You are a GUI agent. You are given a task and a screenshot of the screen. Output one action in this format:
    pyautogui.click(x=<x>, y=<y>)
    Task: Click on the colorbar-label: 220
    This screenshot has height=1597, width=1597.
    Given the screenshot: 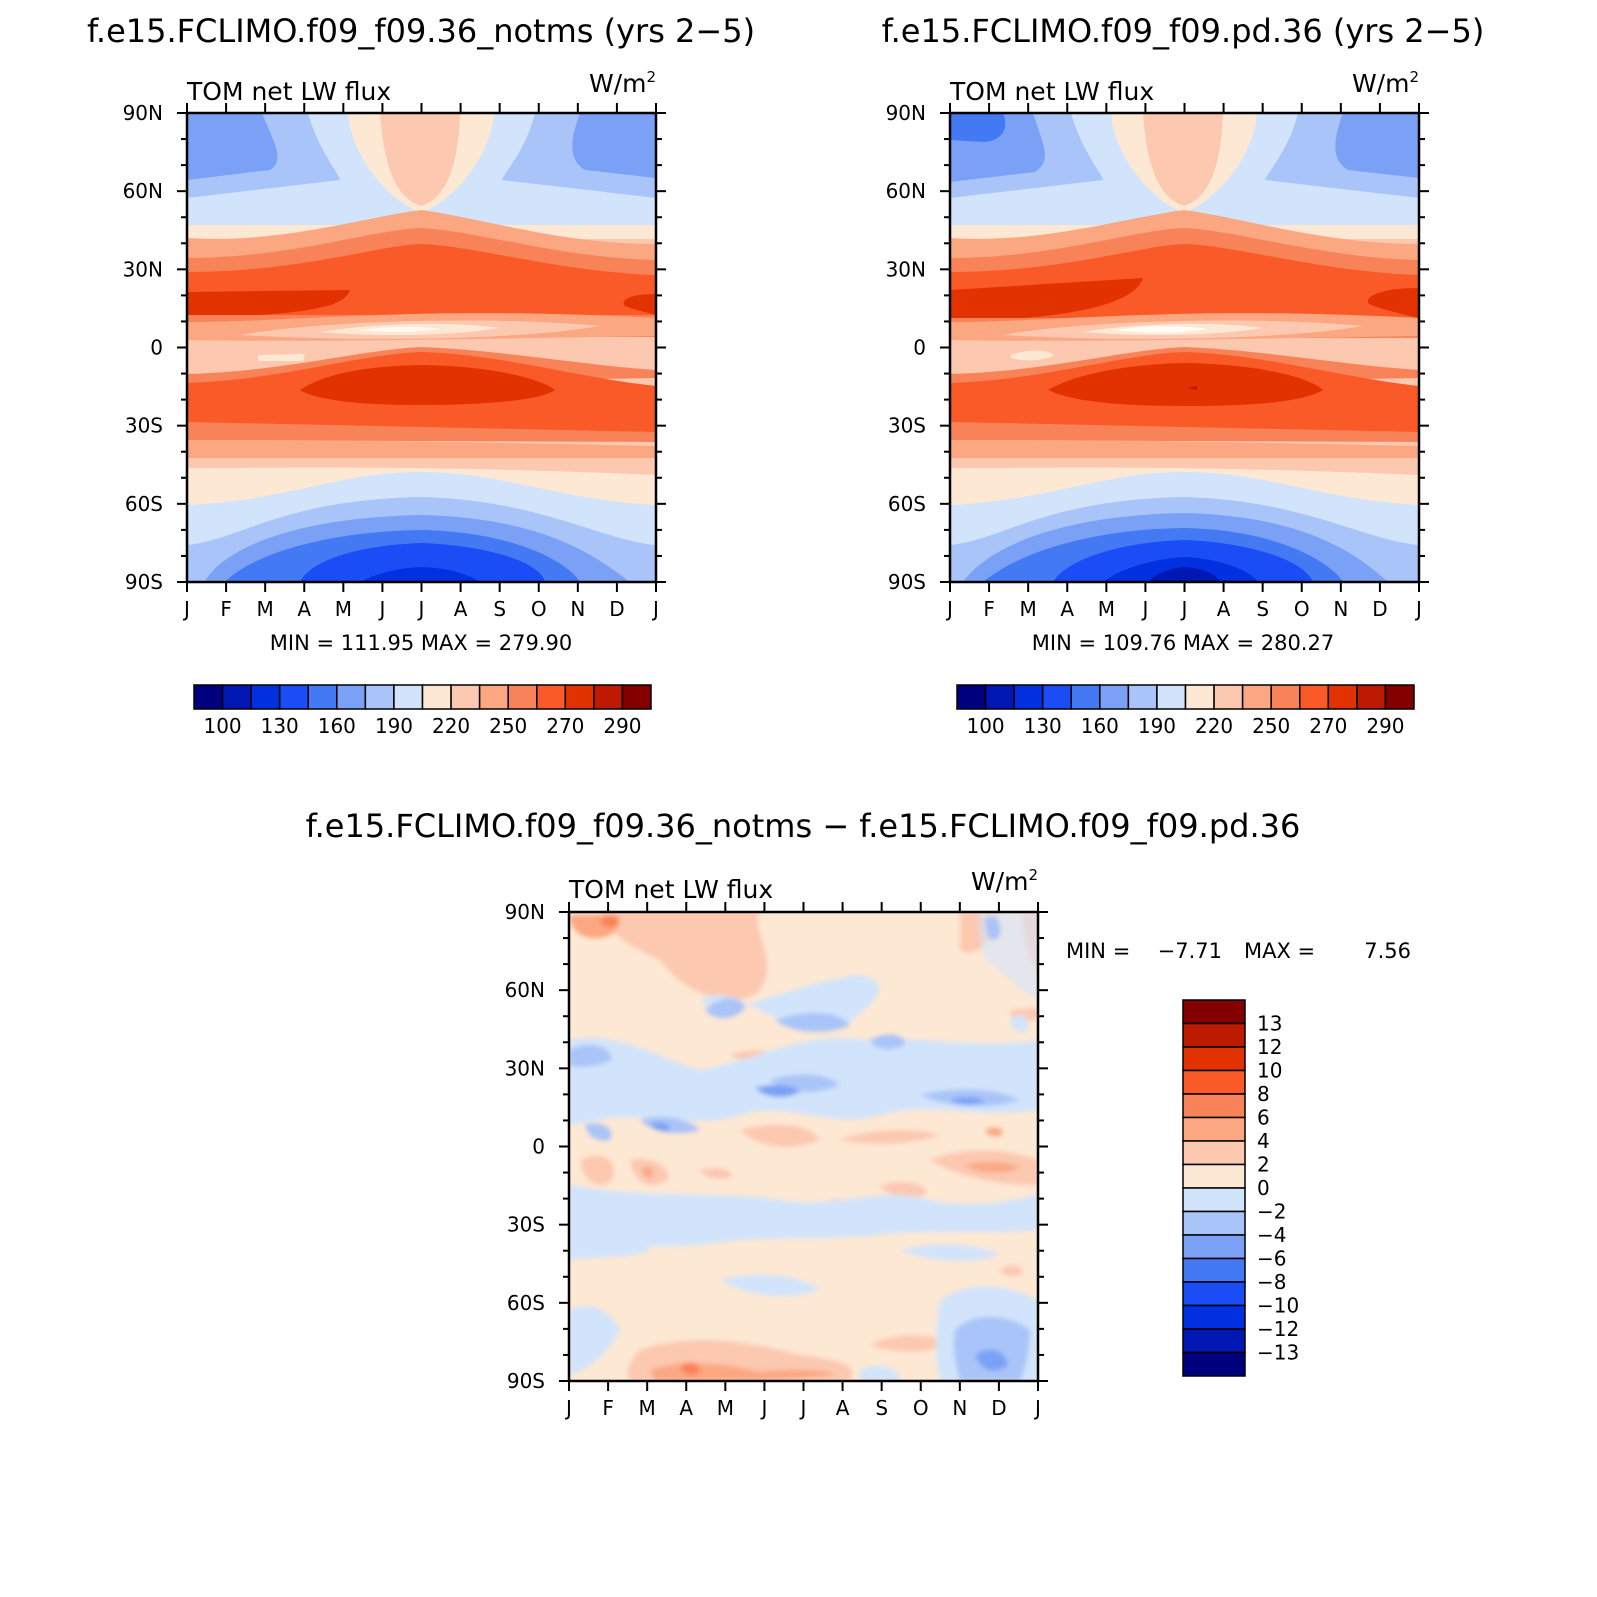 What is the action you would take?
    pyautogui.click(x=1214, y=726)
    